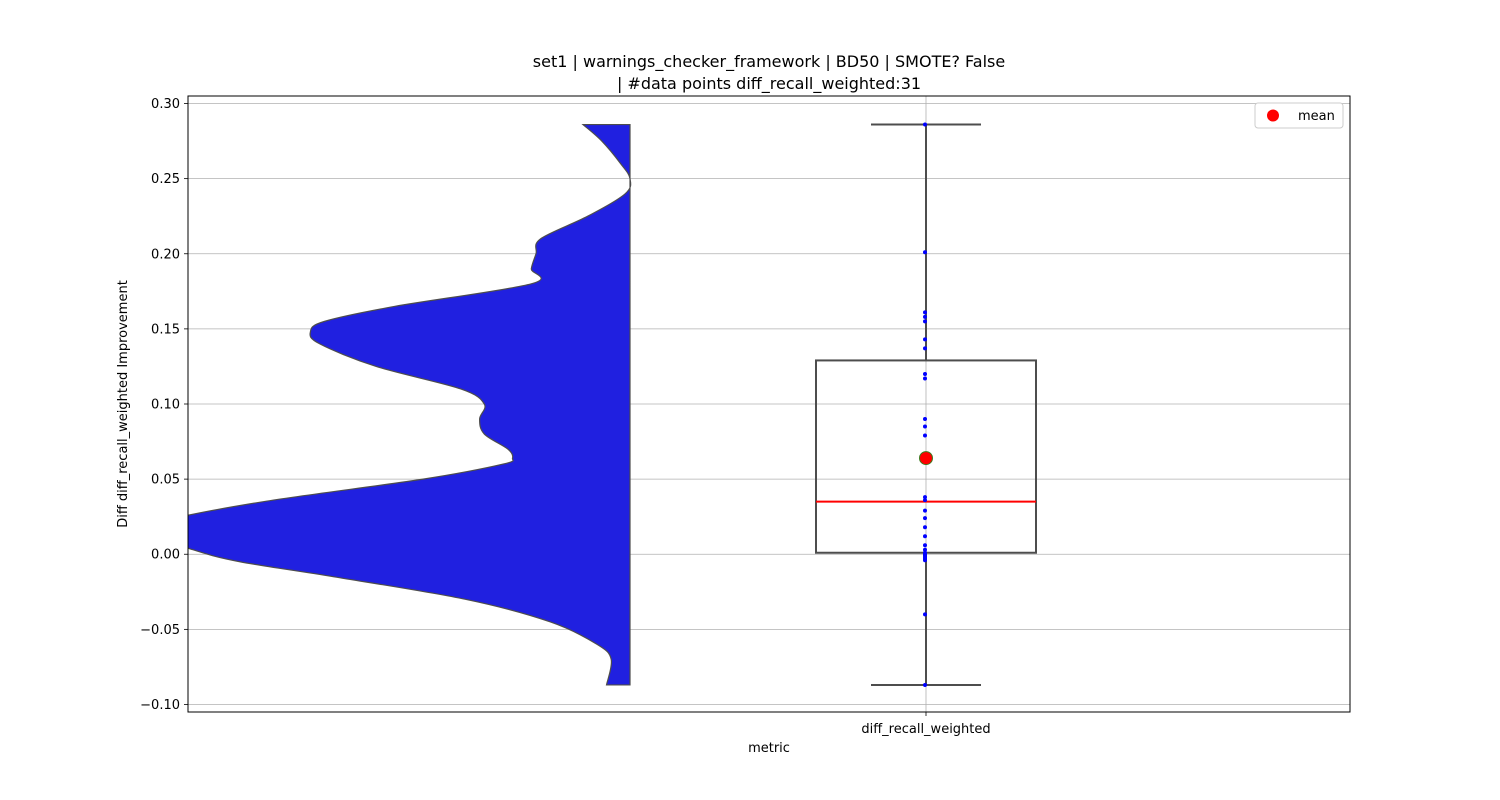  What do you see at coordinates (160, 630) in the screenshot?
I see `y-tick-label: −0.05` at bounding box center [160, 630].